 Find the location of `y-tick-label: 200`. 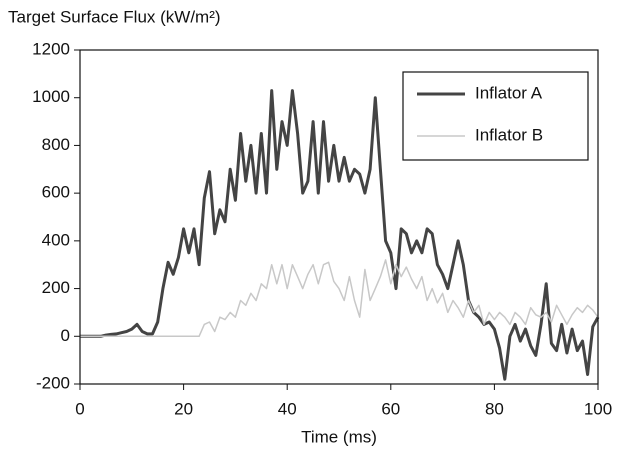

y-tick-label: 200 is located at coordinates (56, 287).